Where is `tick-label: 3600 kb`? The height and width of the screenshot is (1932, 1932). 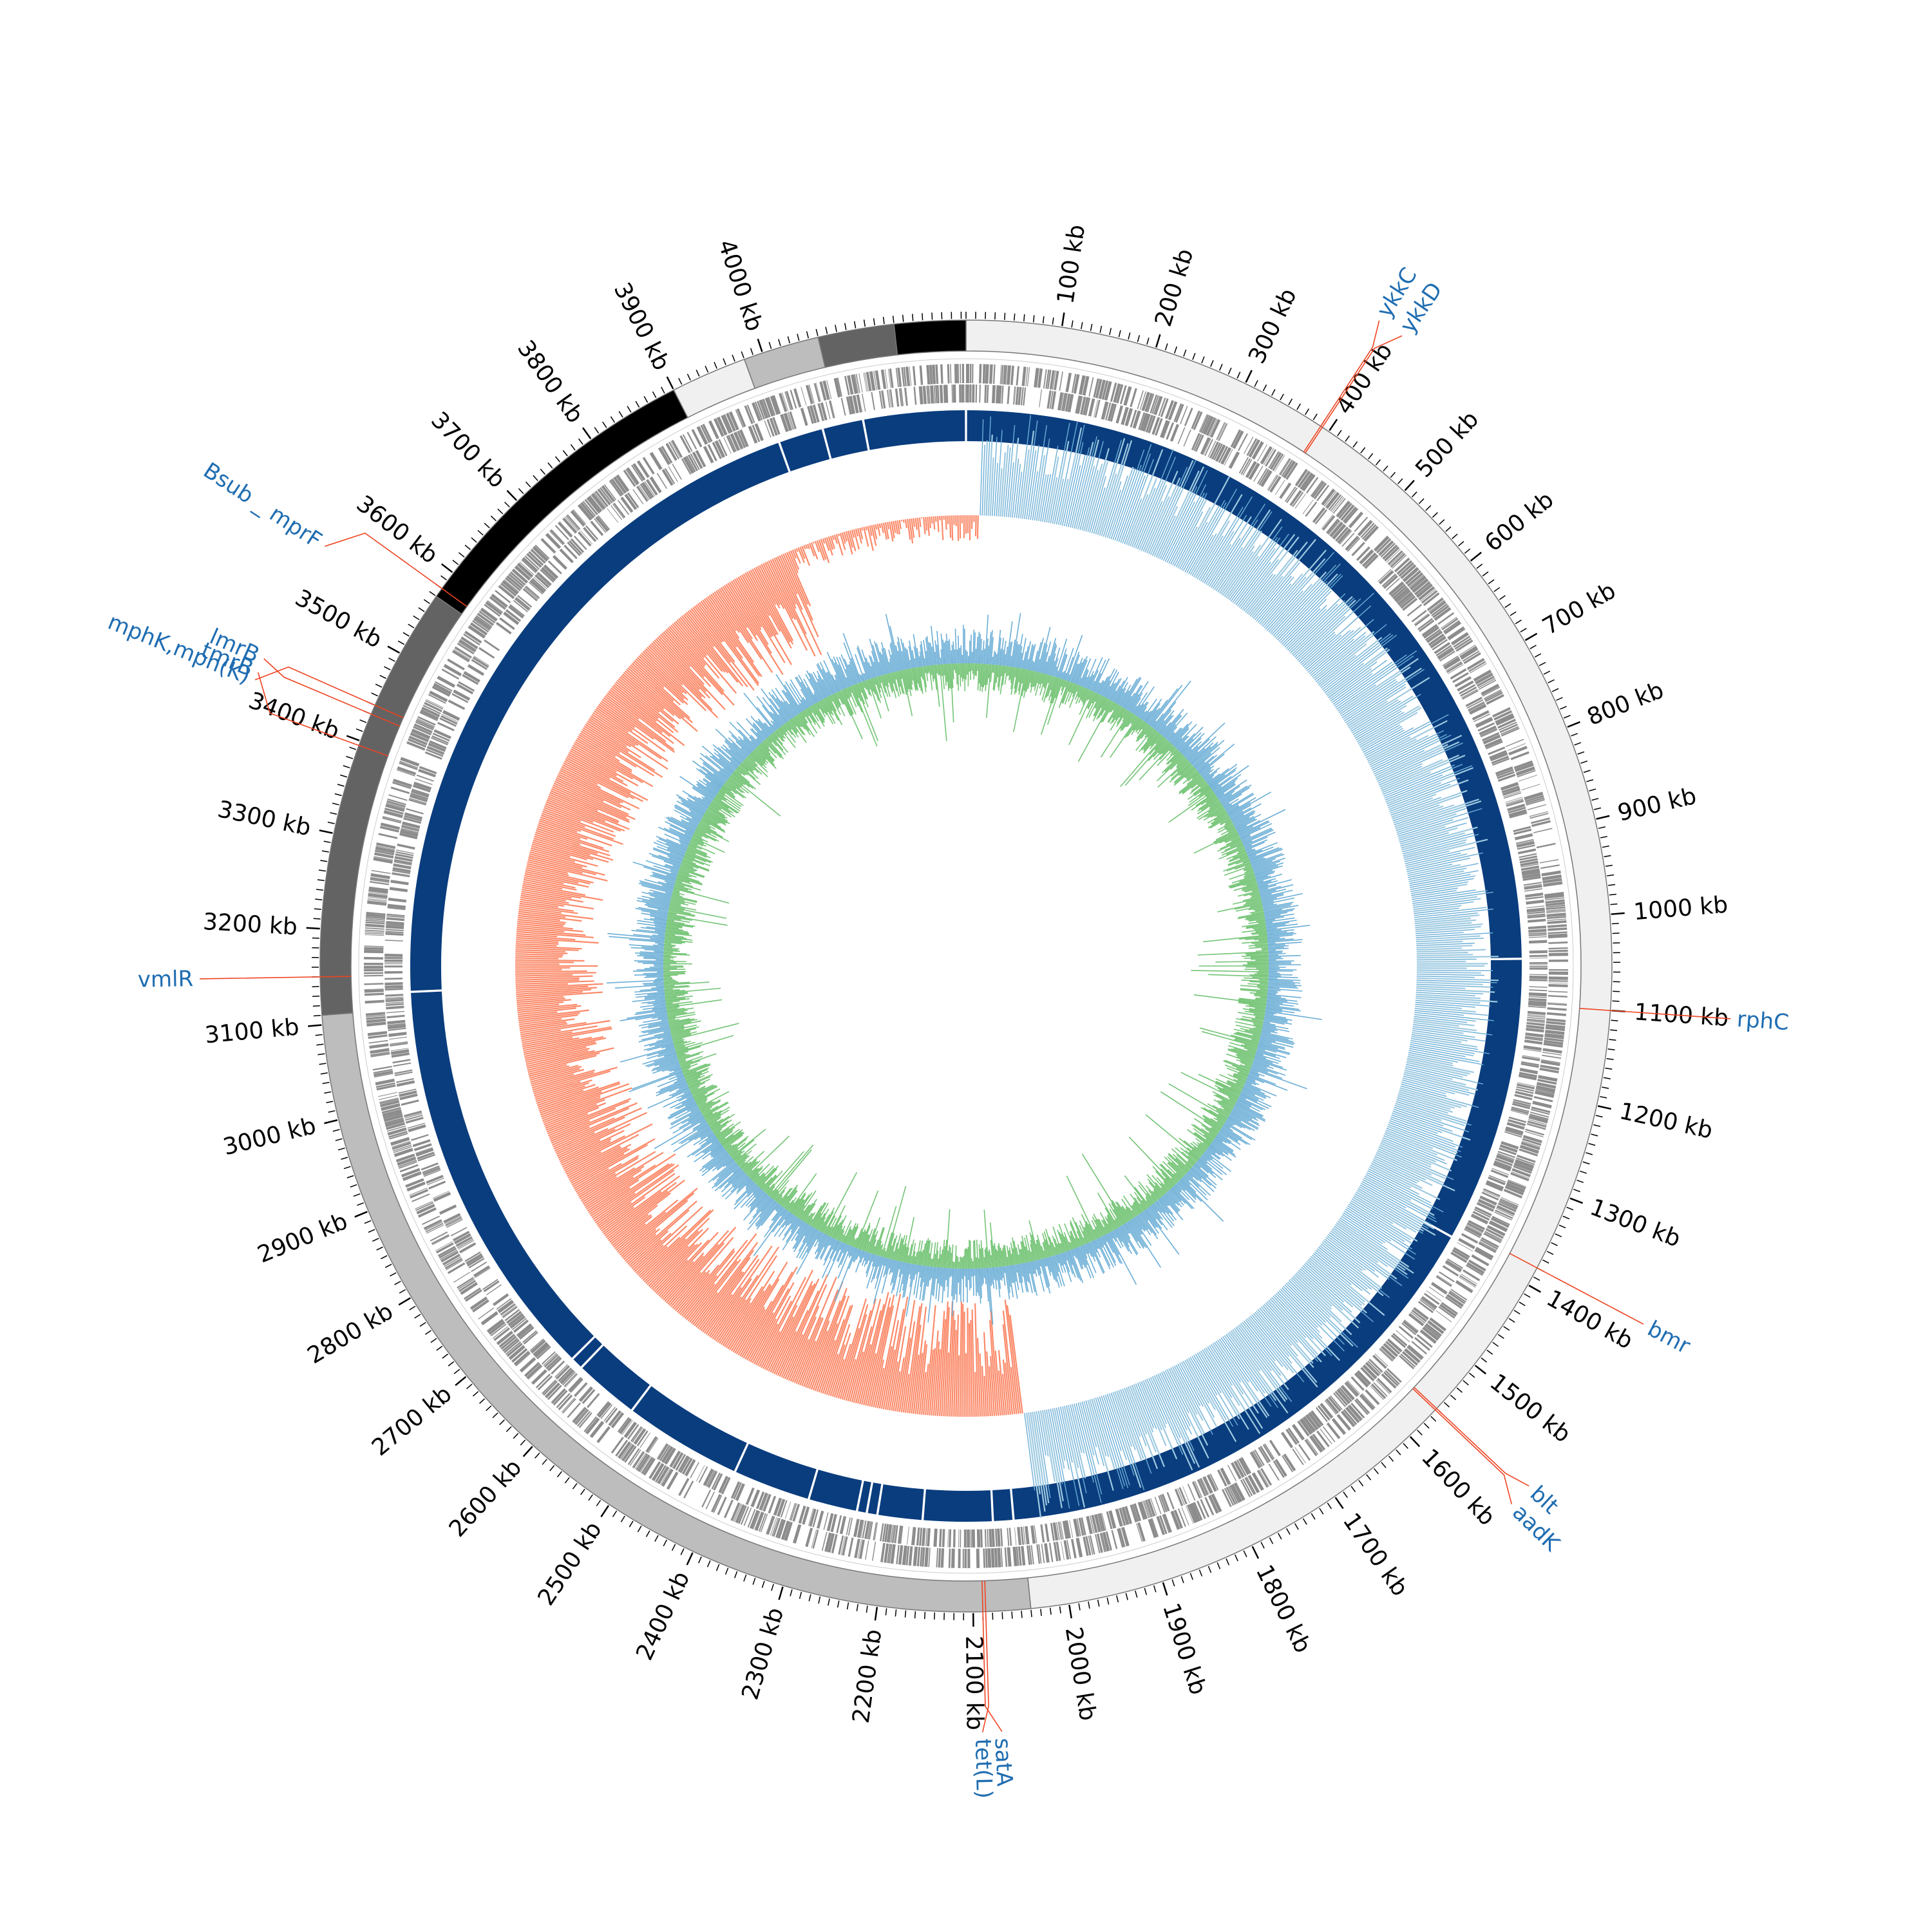
tick-label: 3600 kb is located at coordinates (397, 530).